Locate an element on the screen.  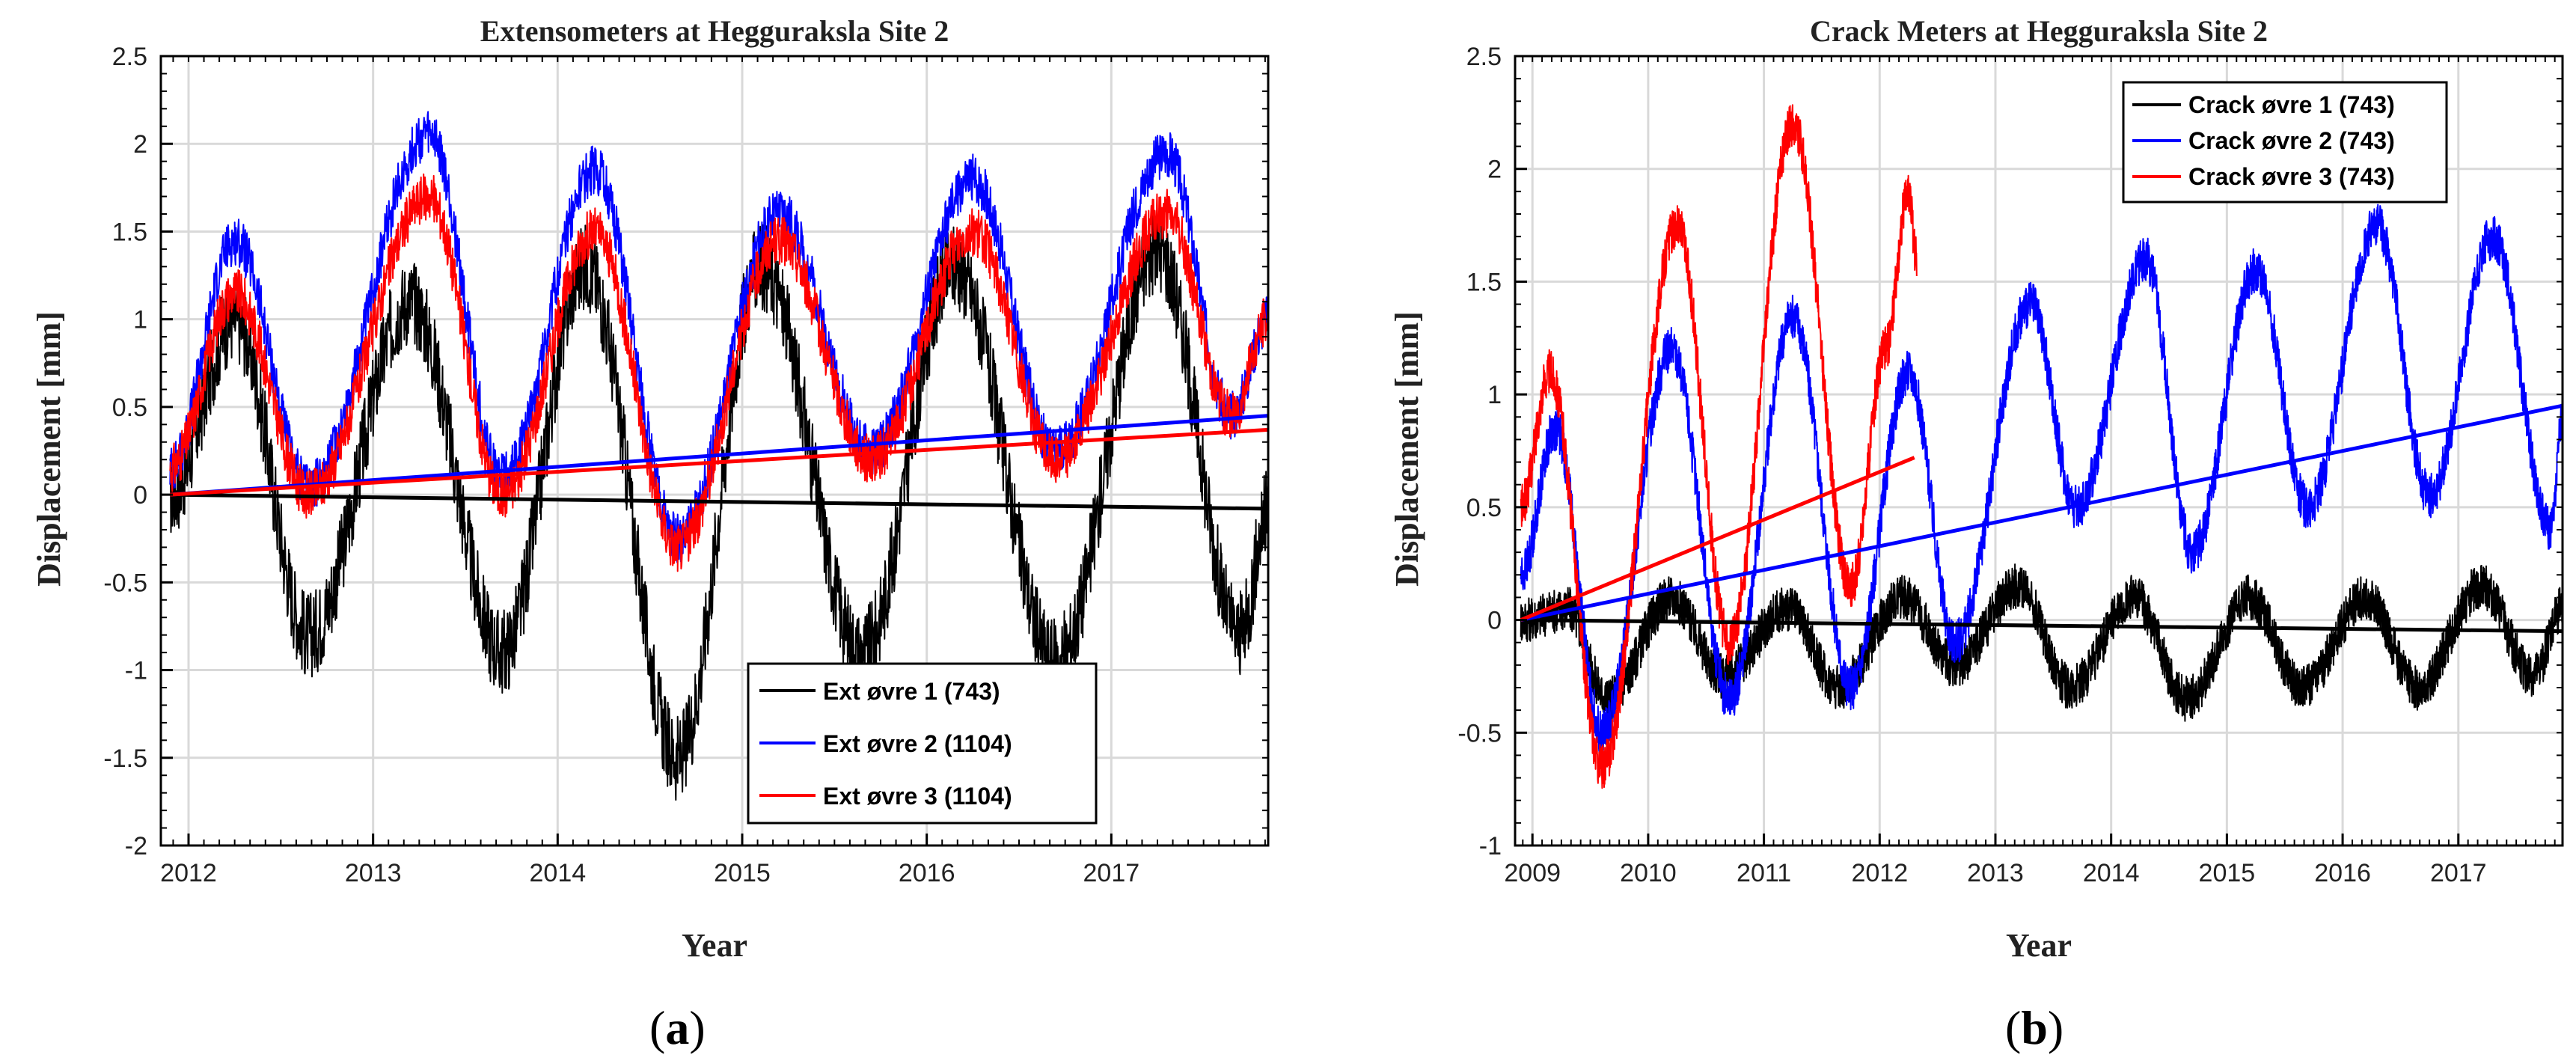
ytick-label-b-5: 1.5 is located at coordinates (1484, 282).